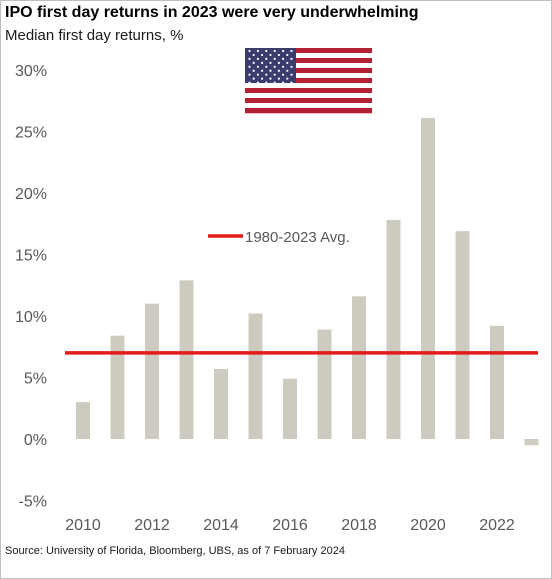  I want to click on x-tick-label: 2012, so click(152, 525).